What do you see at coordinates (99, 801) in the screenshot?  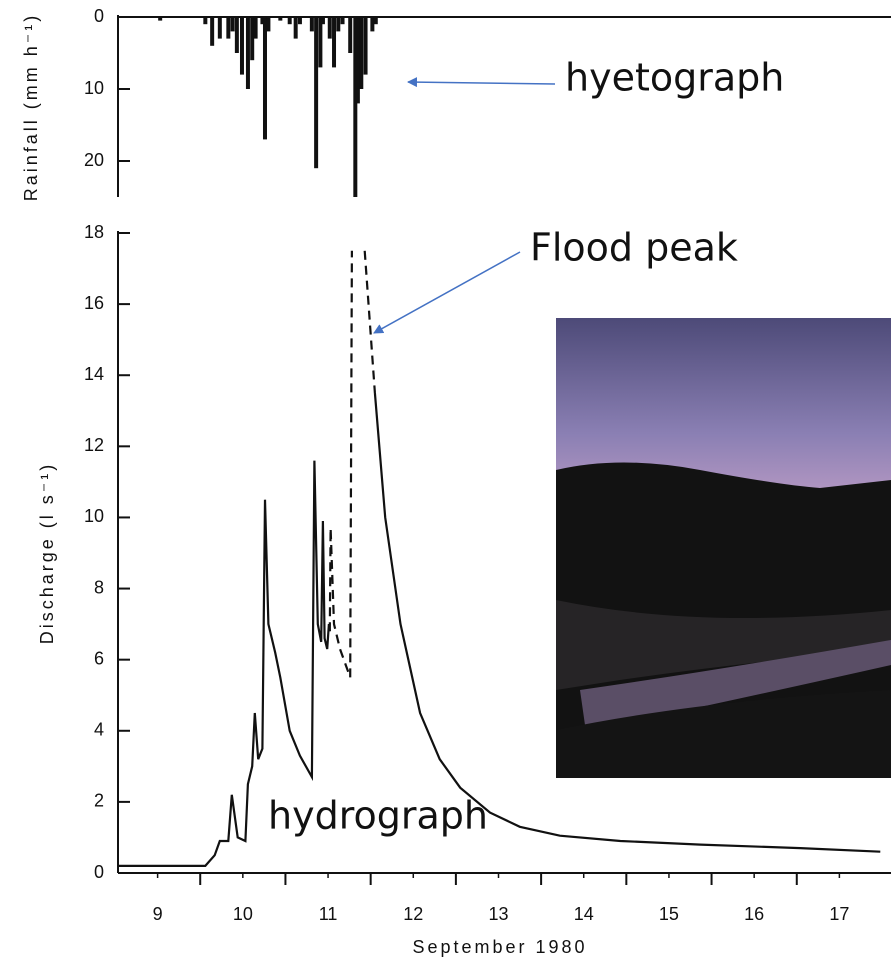 I see `y-tick-label: 2` at bounding box center [99, 801].